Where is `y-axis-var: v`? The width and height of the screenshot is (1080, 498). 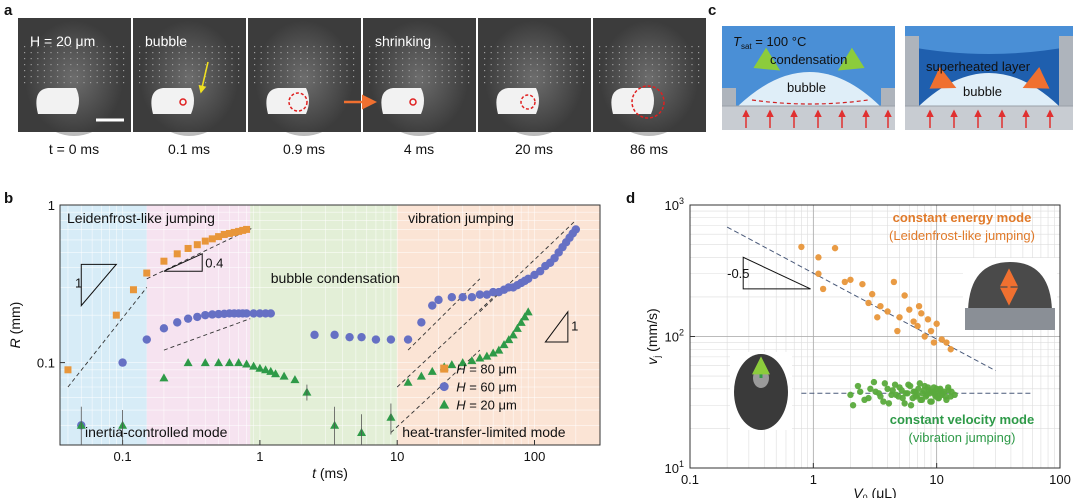 y-axis-var: v is located at coordinates (652, 361).